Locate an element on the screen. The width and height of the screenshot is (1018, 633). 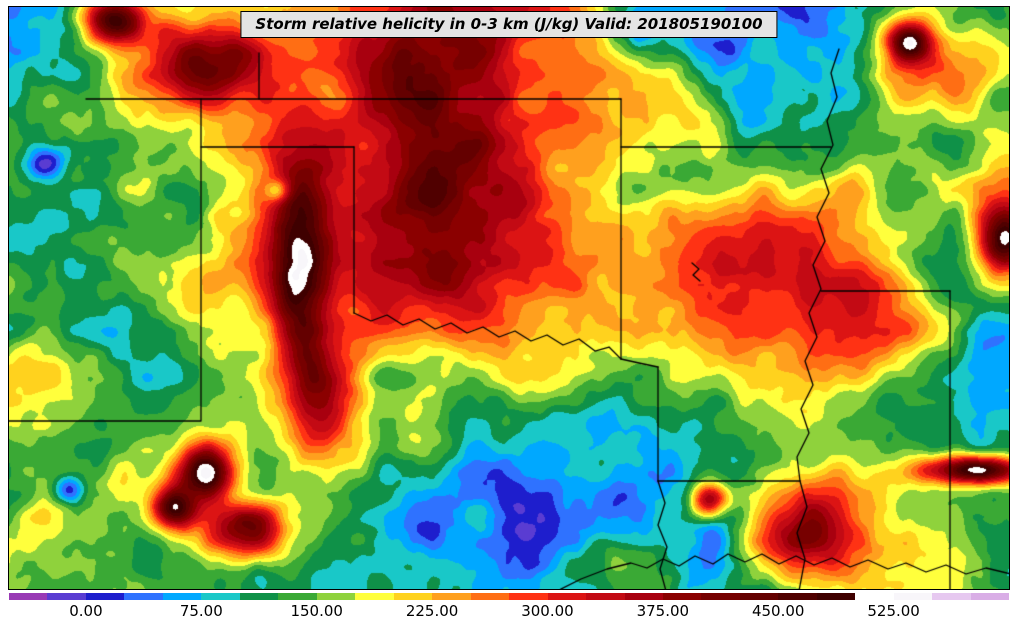
colorbar-tick-label: 300.00 is located at coordinates (547, 611).